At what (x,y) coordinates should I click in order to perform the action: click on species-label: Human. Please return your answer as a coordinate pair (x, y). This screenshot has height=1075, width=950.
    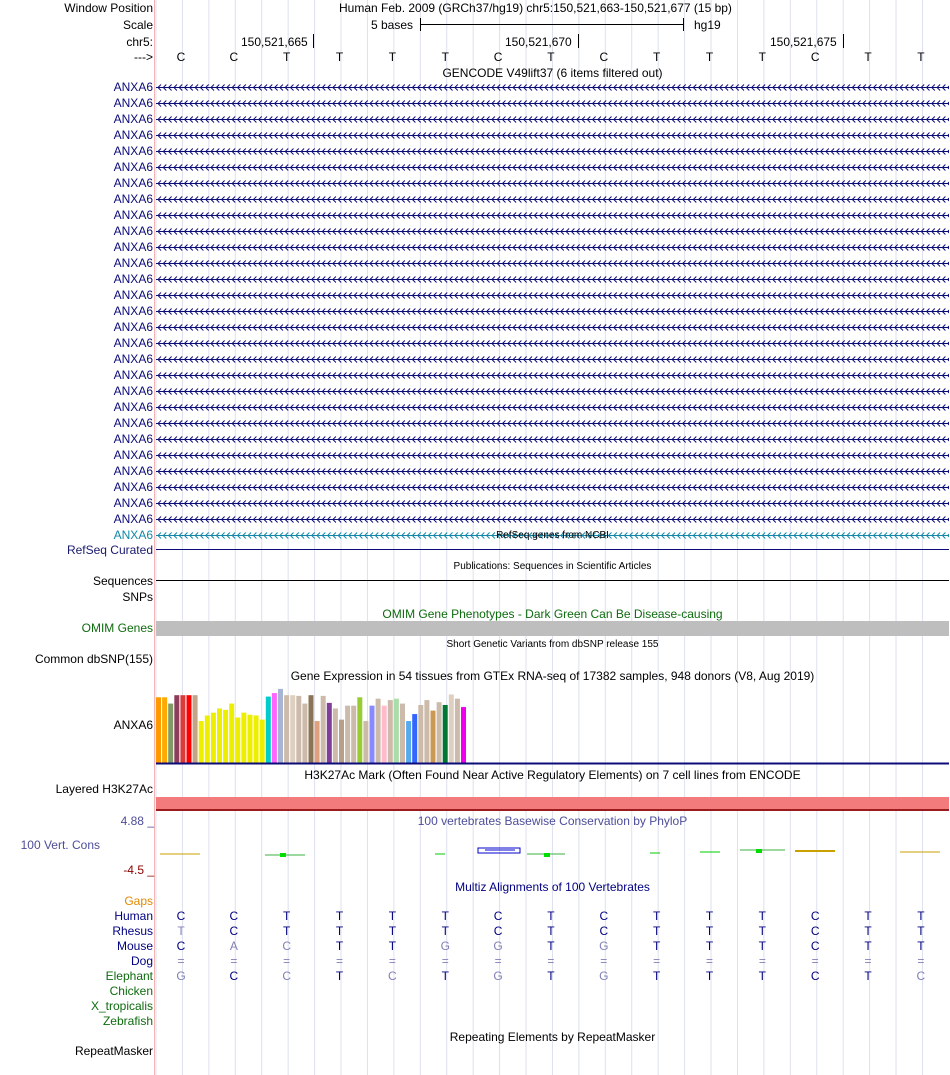
    Looking at the image, I should click on (133, 916).